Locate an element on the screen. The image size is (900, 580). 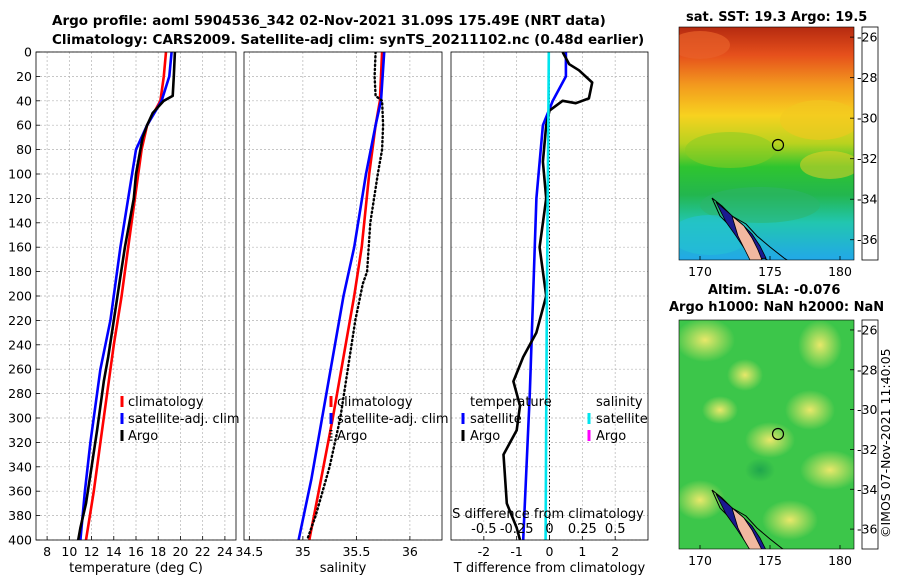
sla-map-xtick-label: 170 is located at coordinates (700, 560).